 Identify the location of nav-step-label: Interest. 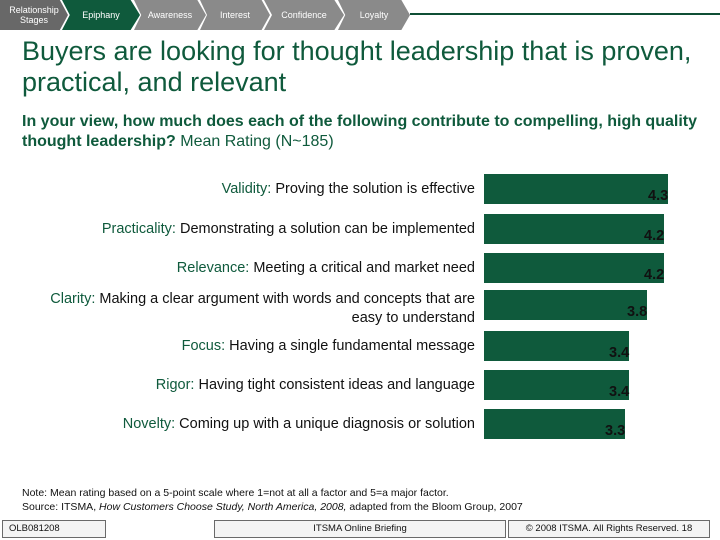
(234, 15).